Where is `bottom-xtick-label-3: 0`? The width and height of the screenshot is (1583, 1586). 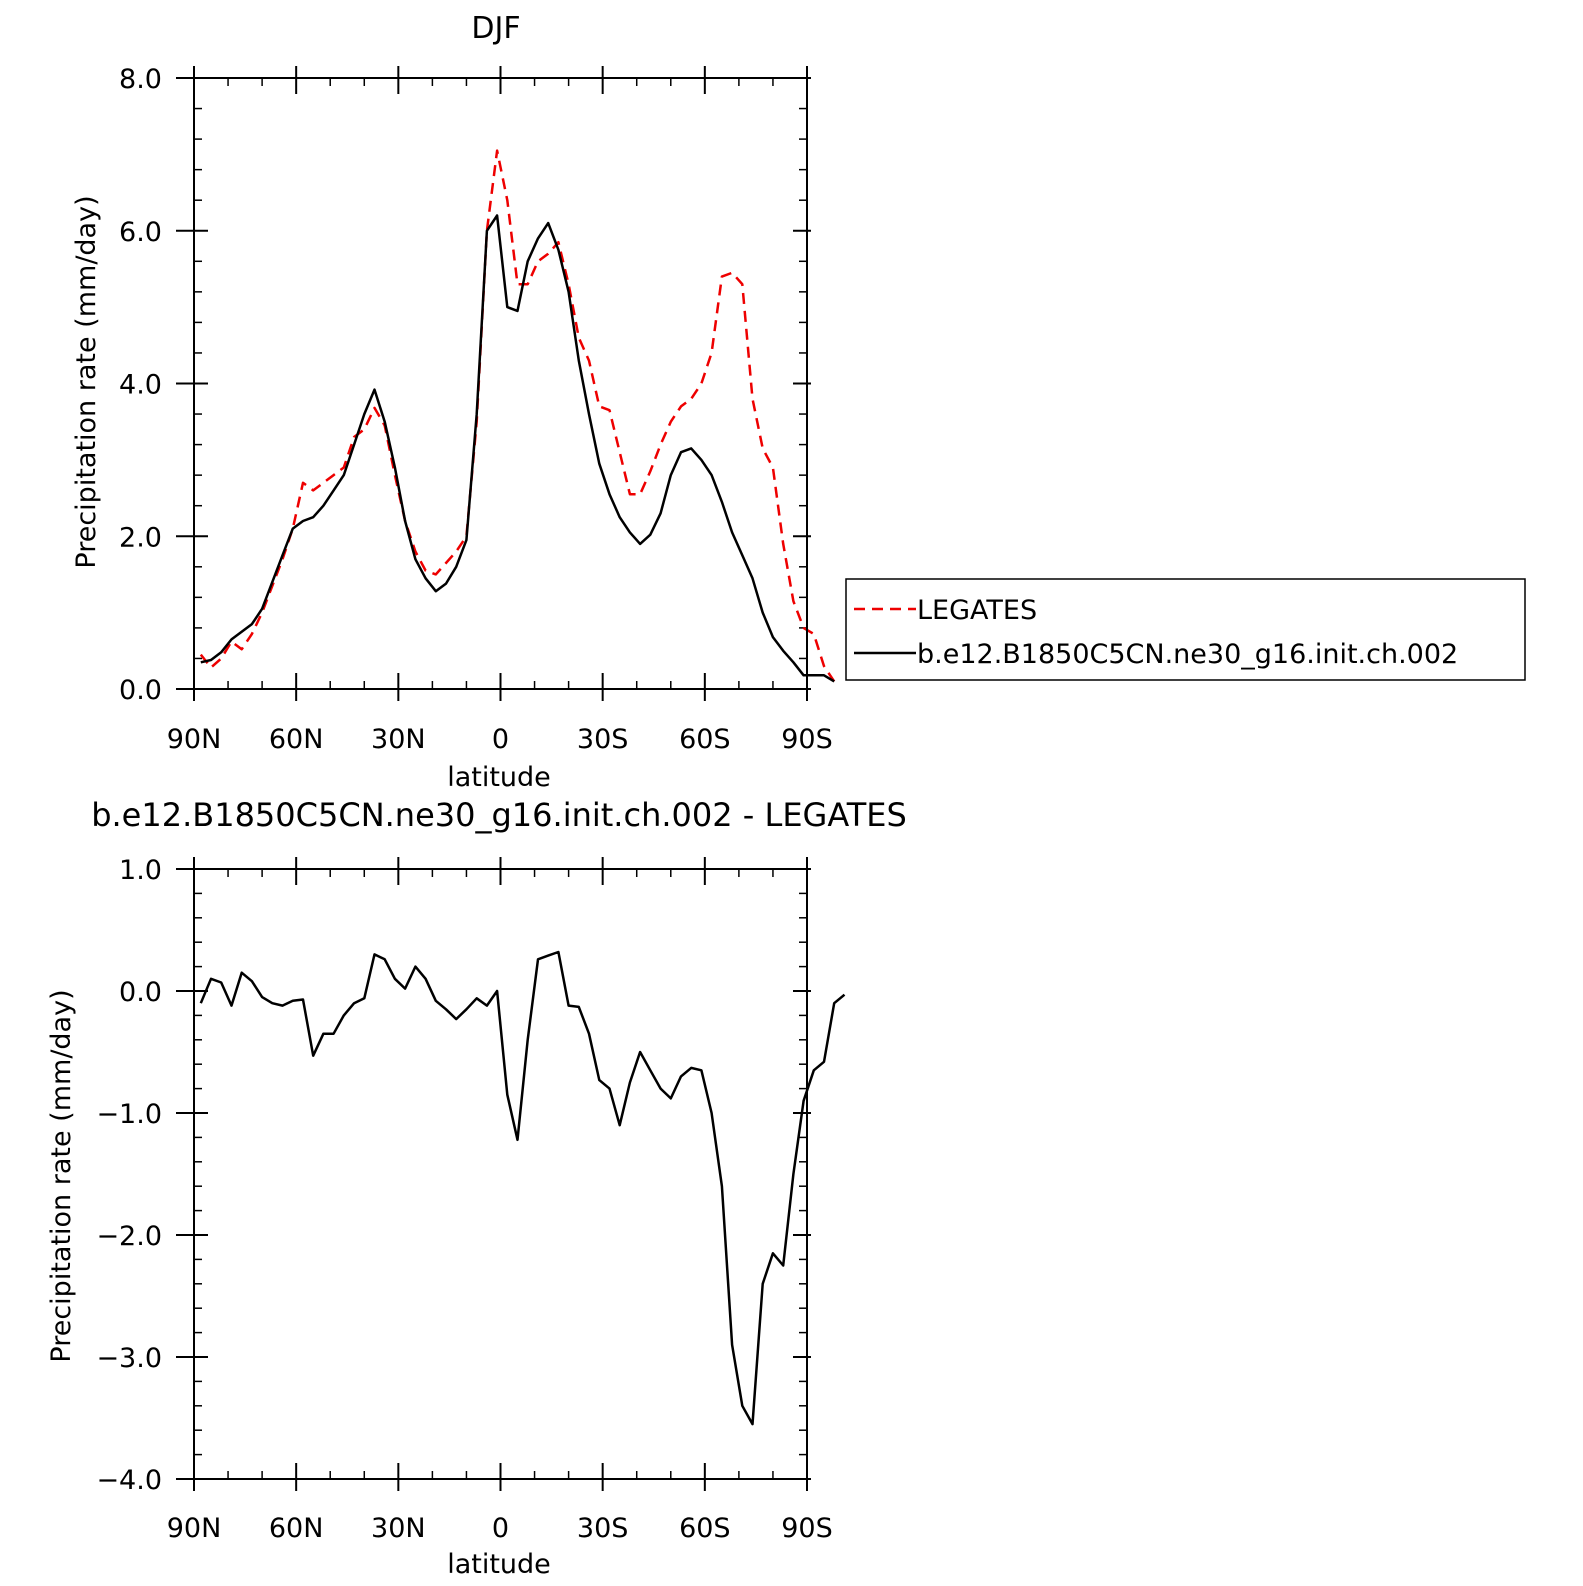
bottom-xtick-label-3: 0 is located at coordinates (500, 1528).